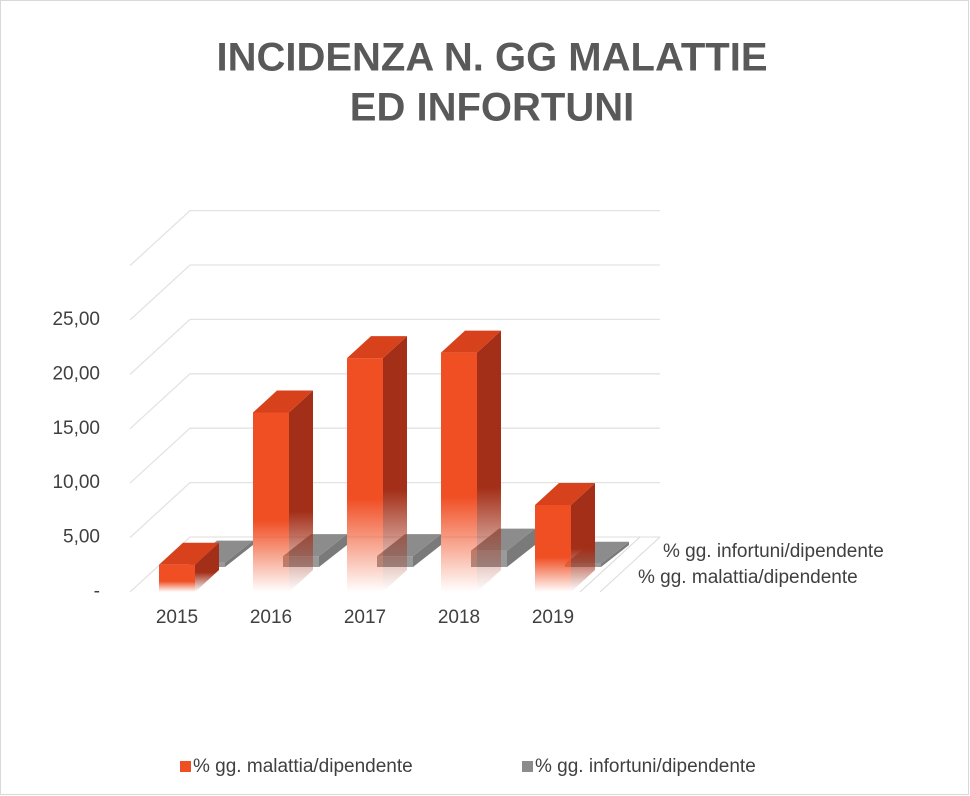  Describe the element at coordinates (76, 373) in the screenshot. I see `y-tick-label: 20,00` at that location.